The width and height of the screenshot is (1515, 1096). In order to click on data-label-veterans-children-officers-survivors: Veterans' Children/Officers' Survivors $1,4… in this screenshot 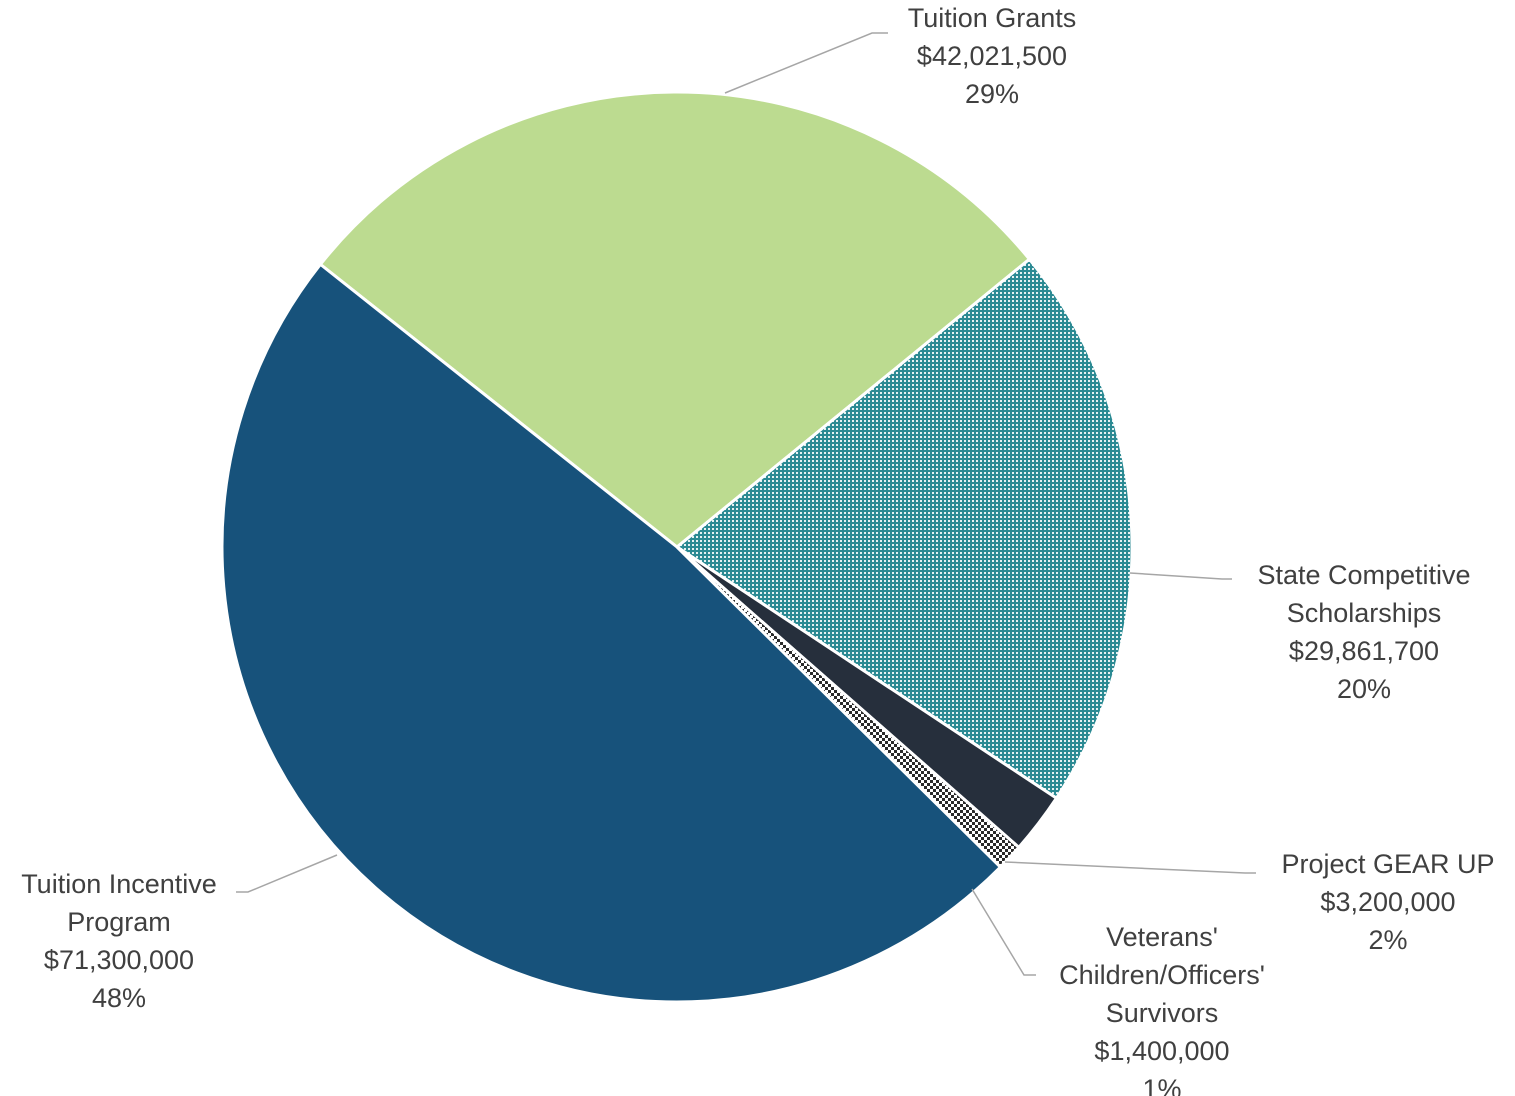, I will do `click(1162, 1009)`.